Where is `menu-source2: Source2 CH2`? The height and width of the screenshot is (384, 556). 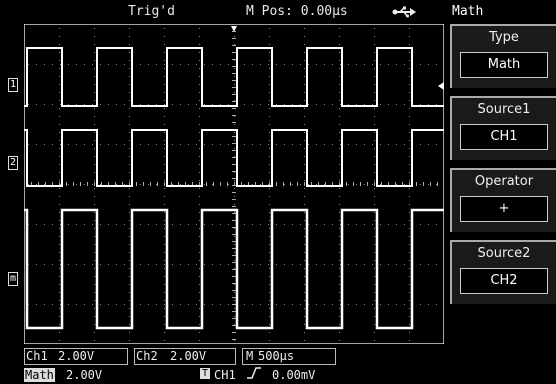
menu-source2: Source2 CH2 is located at coordinates (503, 272).